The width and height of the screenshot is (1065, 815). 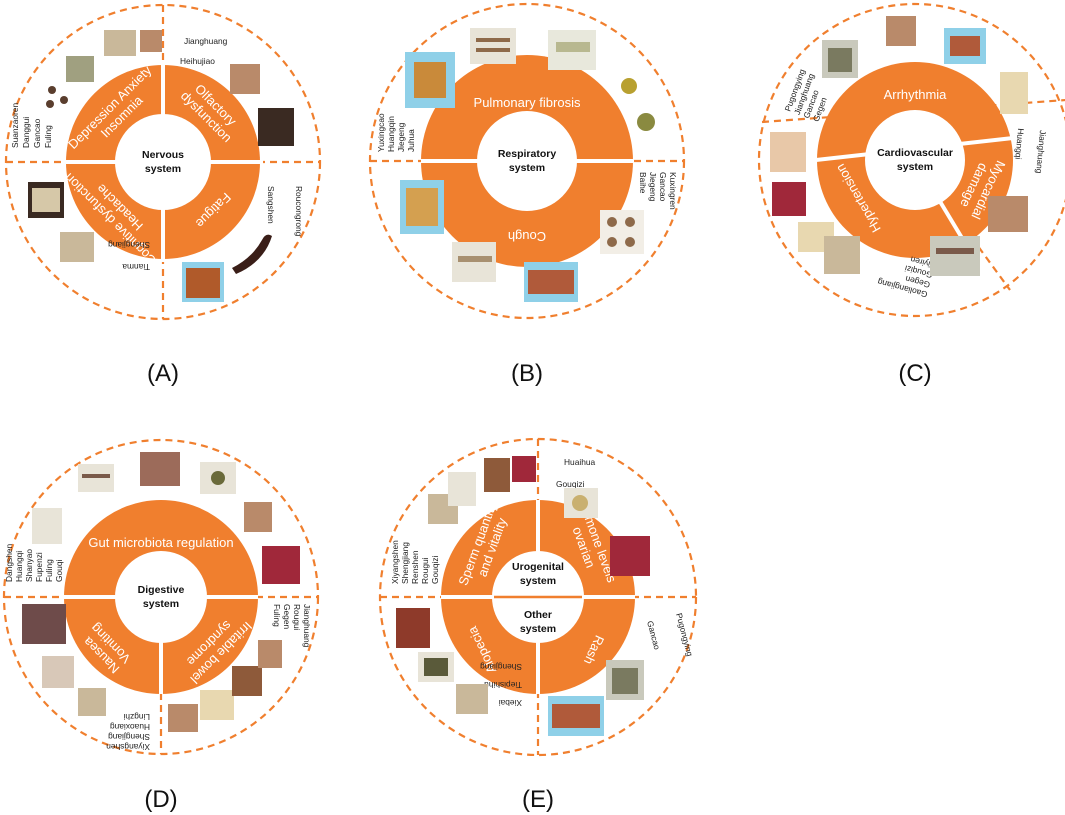 What do you see at coordinates (161, 590) in the screenshot?
I see `center-label-line-1: Digestive` at bounding box center [161, 590].